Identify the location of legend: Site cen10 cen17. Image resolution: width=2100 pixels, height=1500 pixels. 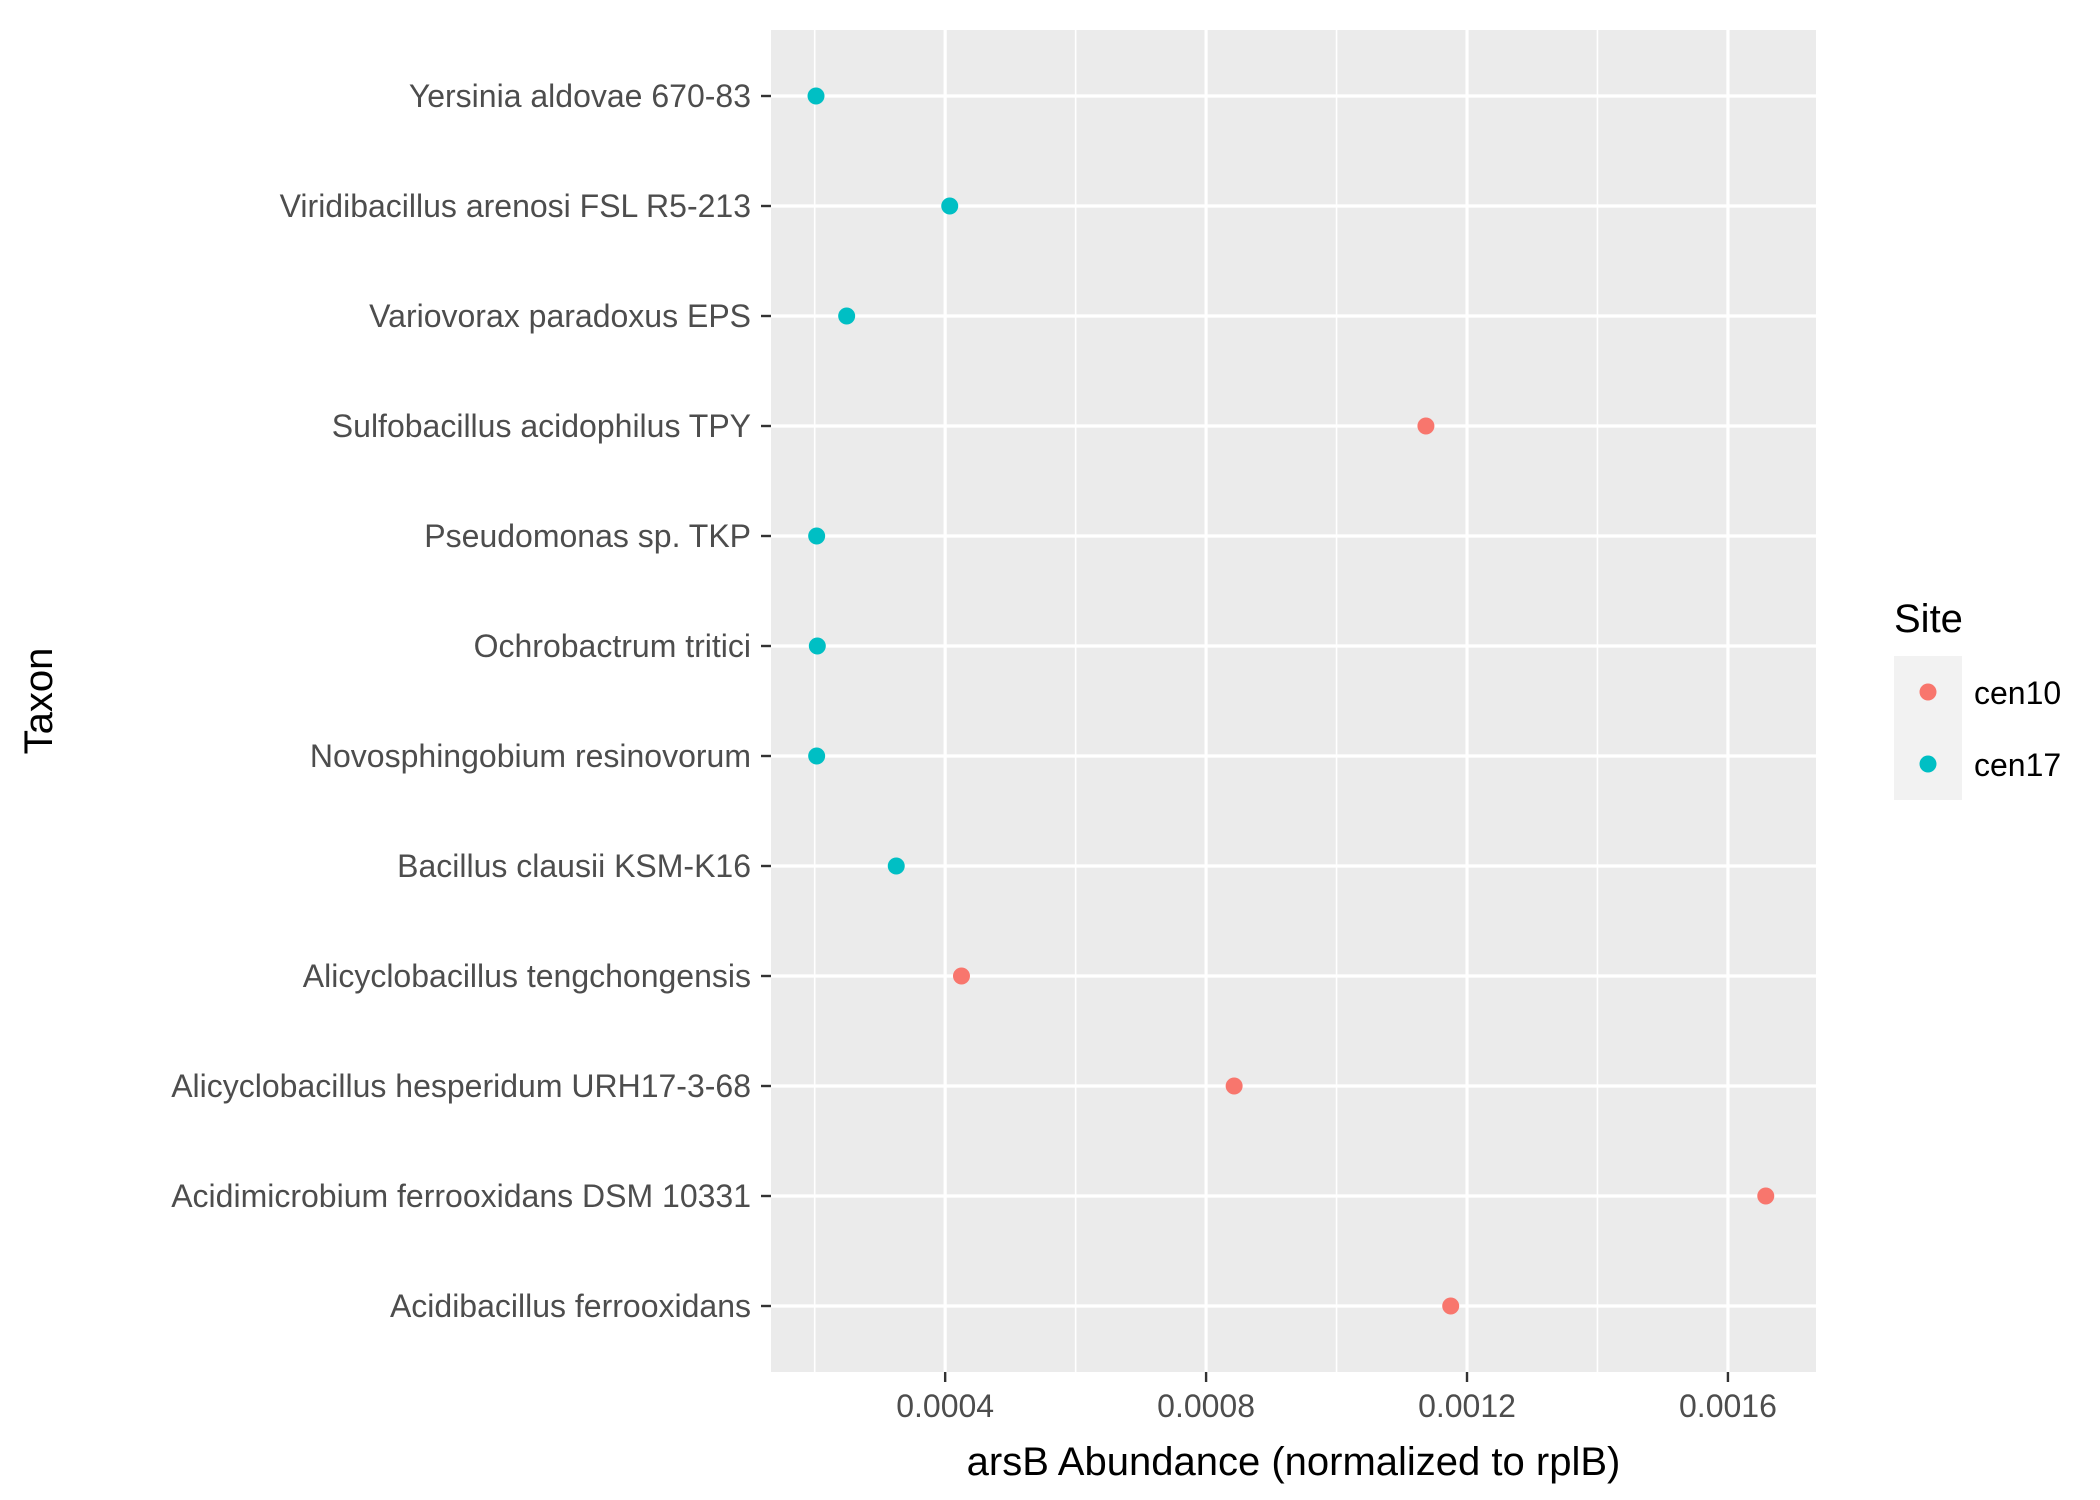
(1977, 698).